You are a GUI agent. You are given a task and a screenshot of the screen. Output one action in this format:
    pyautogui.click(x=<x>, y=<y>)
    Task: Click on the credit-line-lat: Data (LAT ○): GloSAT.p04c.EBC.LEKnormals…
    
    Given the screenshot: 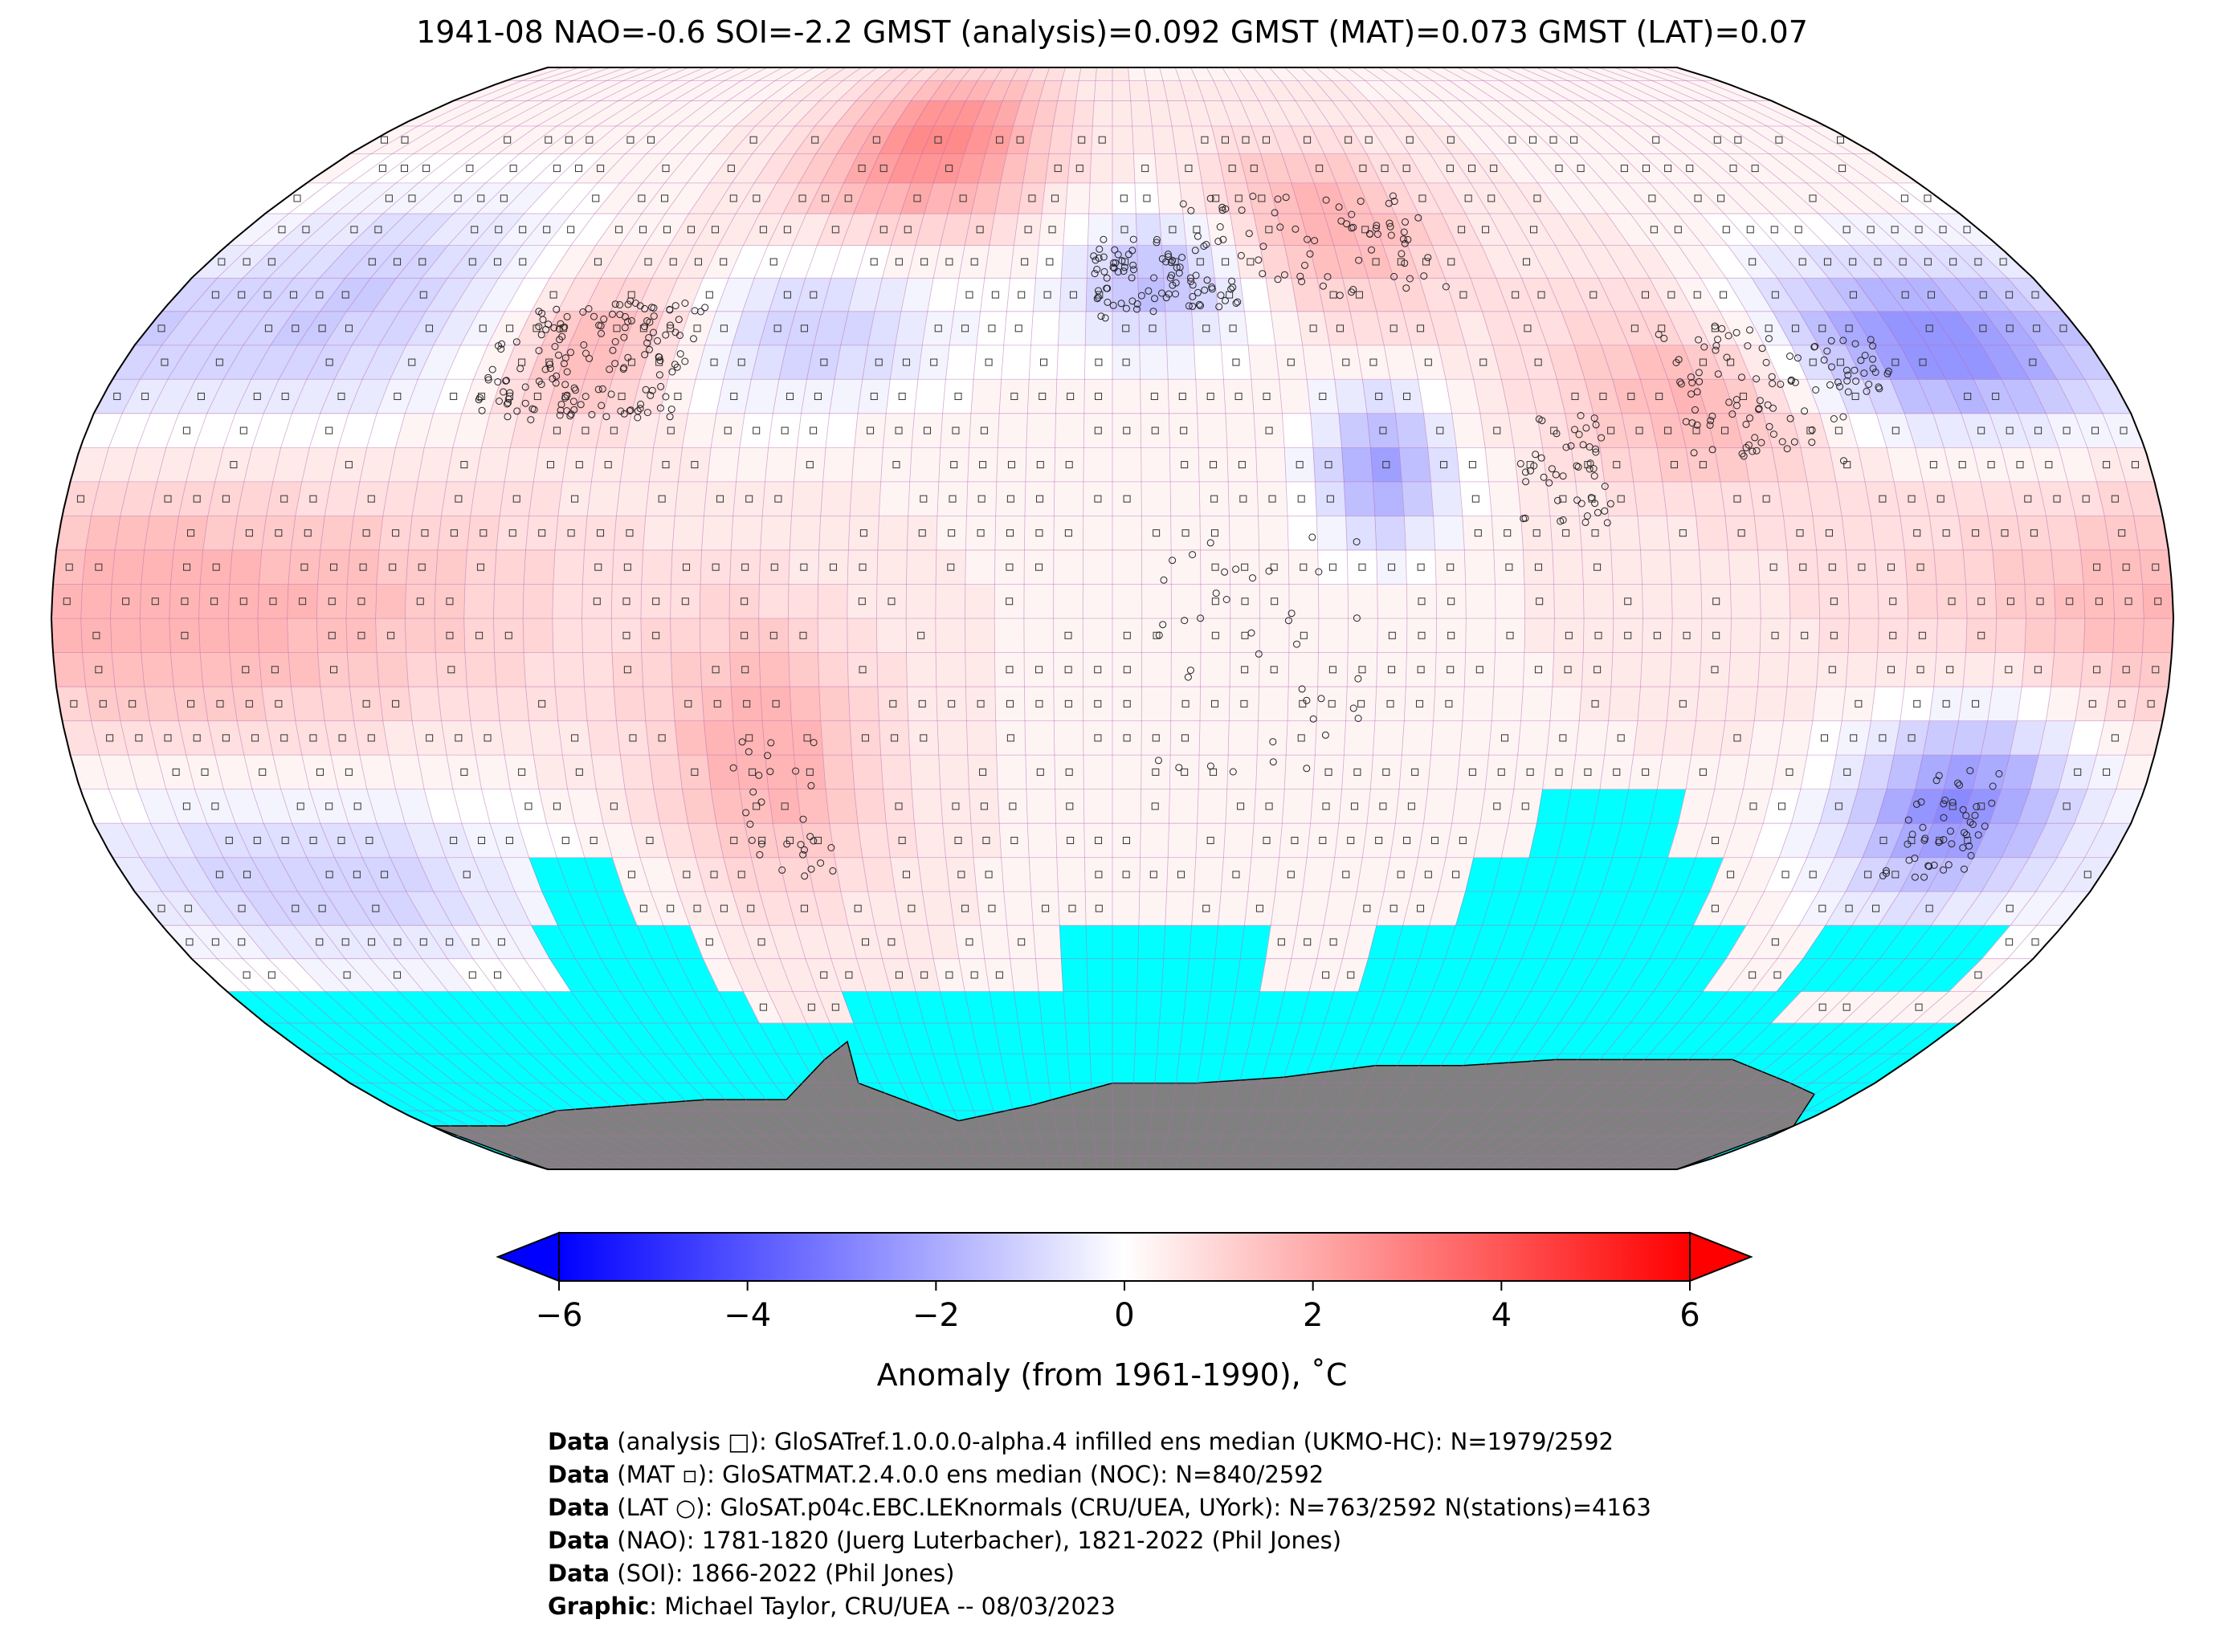 What is the action you would take?
    pyautogui.click(x=1099, y=1507)
    